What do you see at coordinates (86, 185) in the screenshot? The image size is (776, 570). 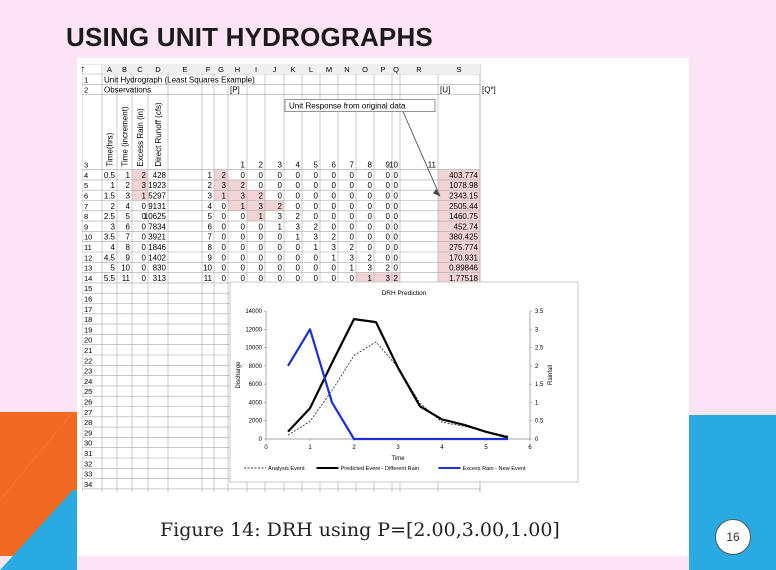 I see `row-number: 5` at bounding box center [86, 185].